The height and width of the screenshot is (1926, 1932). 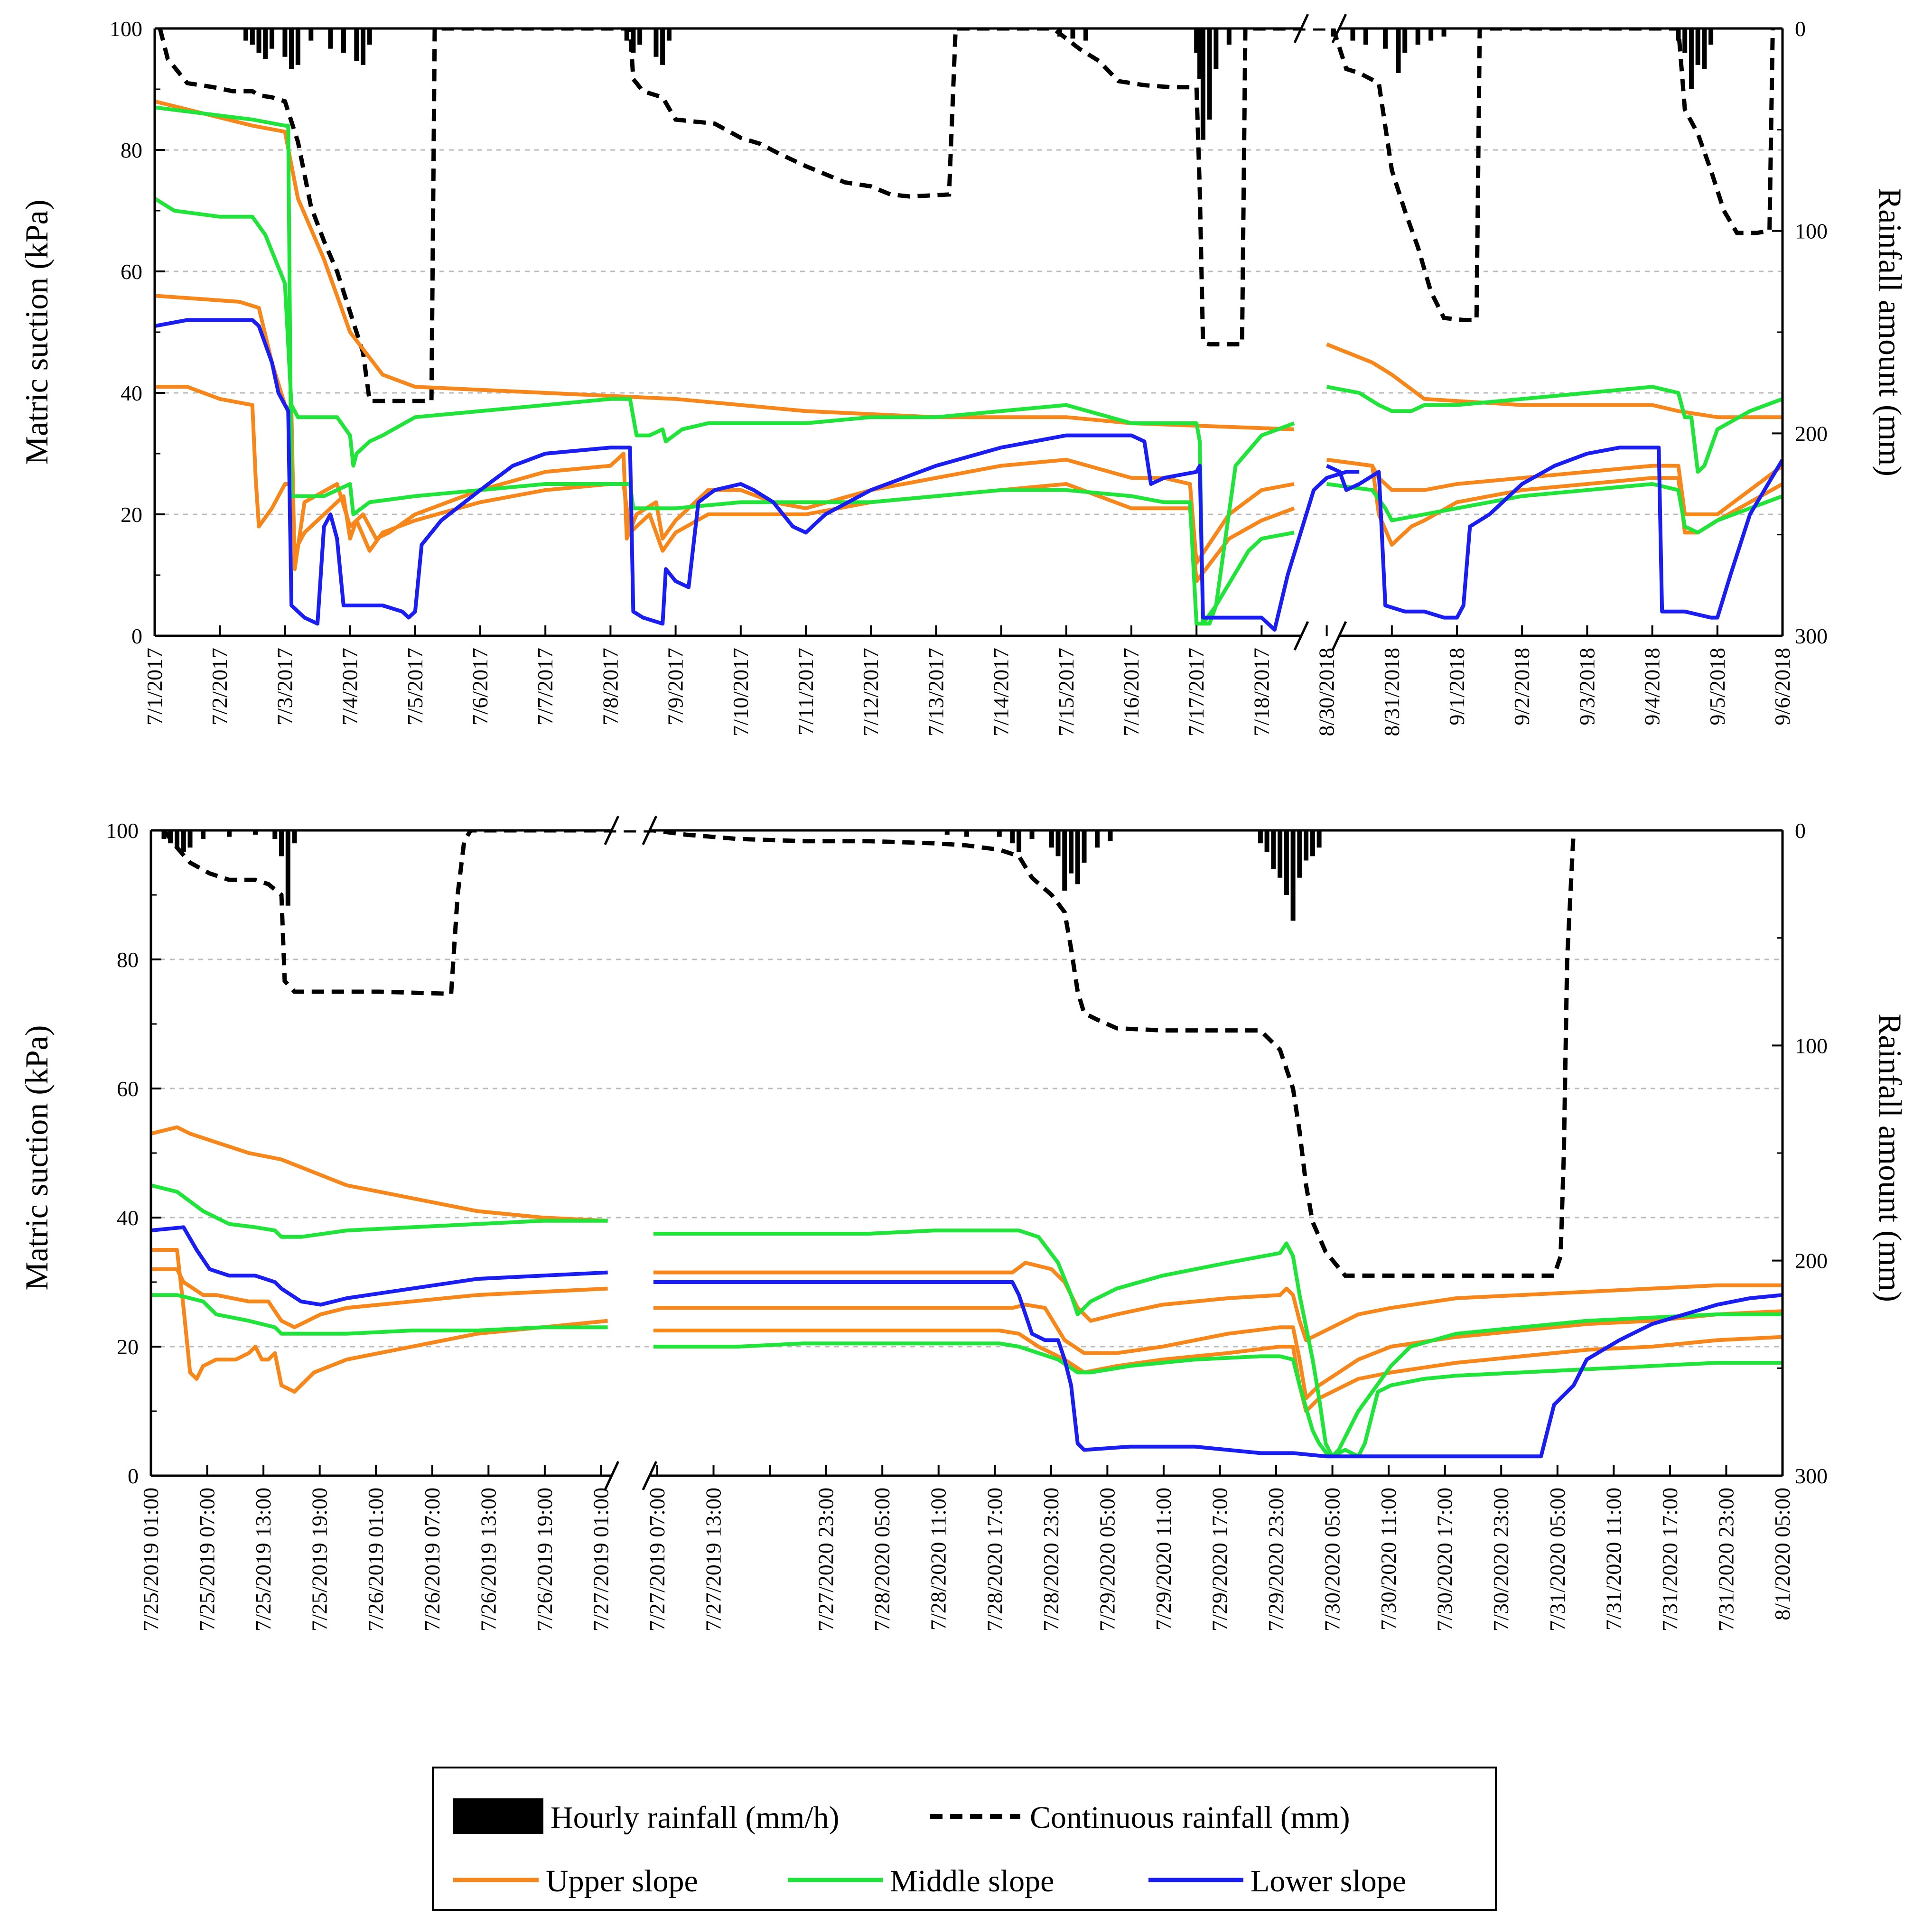 I want to click on top-xtick-label: 9/2/2018, so click(x=1522, y=687).